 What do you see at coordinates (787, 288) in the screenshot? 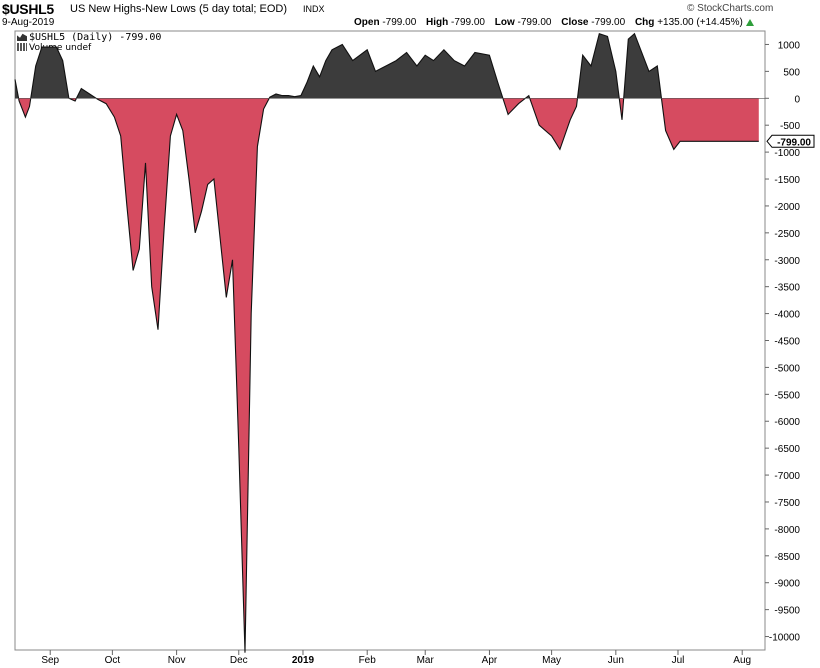
I see `y-tick-label: -3500` at bounding box center [787, 288].